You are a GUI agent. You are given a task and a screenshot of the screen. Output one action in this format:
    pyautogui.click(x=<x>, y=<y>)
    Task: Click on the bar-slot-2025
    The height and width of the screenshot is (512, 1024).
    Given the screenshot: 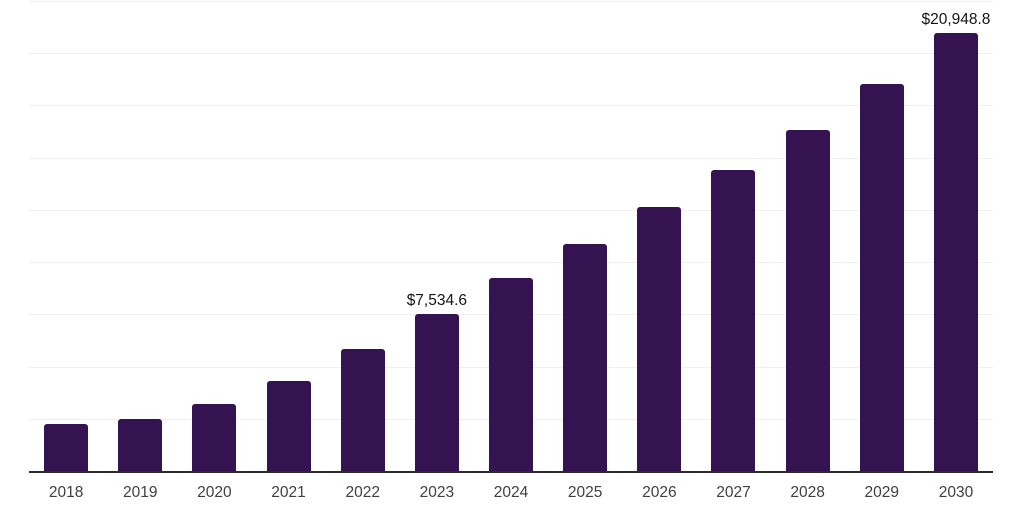 What is the action you would take?
    pyautogui.click(x=585, y=236)
    